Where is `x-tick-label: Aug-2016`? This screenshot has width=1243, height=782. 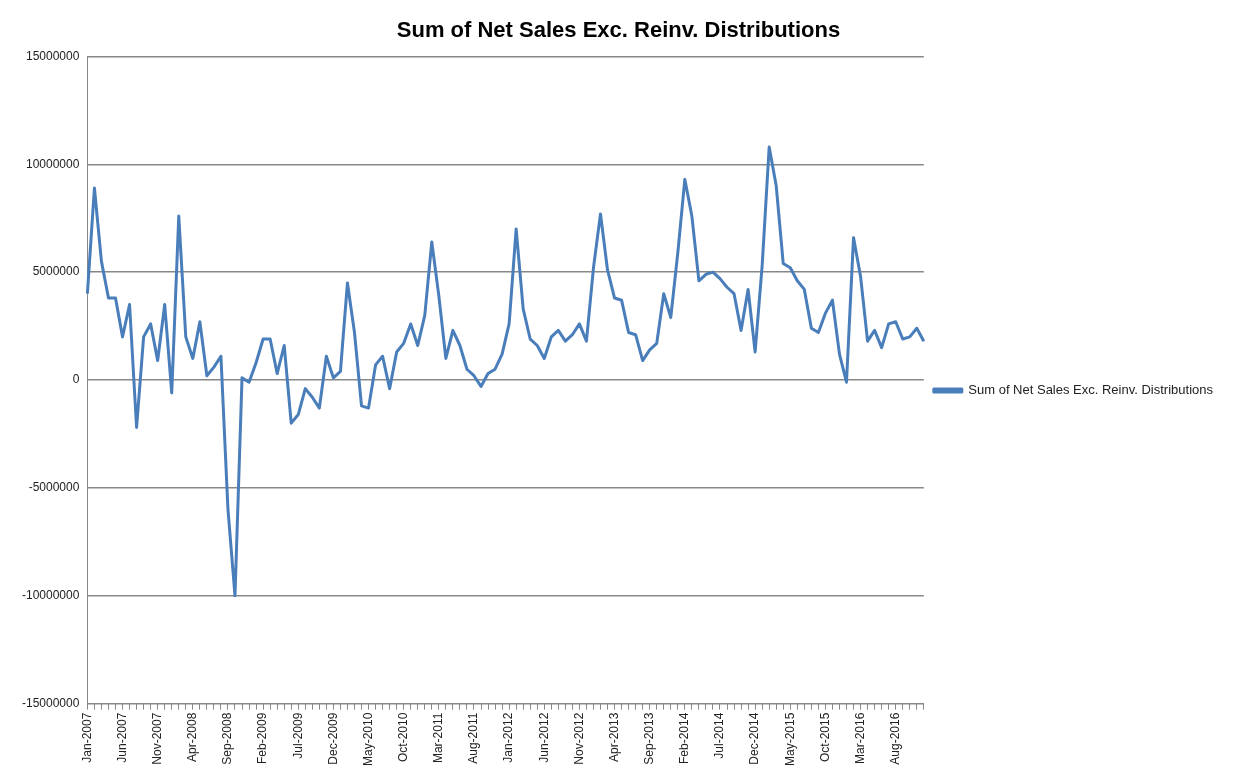
x-tick-label: Aug-2016 is located at coordinates (895, 738).